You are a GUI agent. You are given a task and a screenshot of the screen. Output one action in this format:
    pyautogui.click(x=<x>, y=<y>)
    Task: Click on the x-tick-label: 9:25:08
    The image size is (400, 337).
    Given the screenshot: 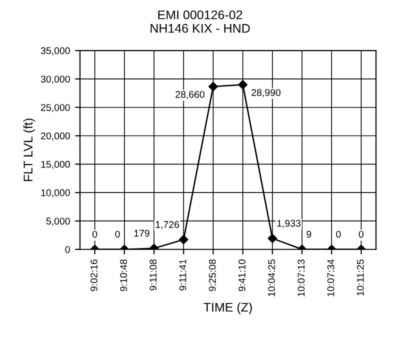 What is the action you would take?
    pyautogui.click(x=212, y=276)
    